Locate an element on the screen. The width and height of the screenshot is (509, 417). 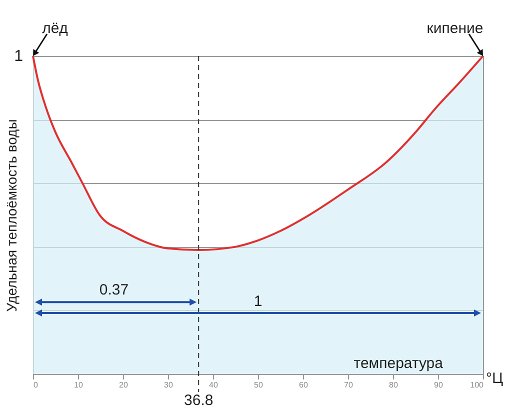
x-tick-label: 80 is located at coordinates (393, 385).